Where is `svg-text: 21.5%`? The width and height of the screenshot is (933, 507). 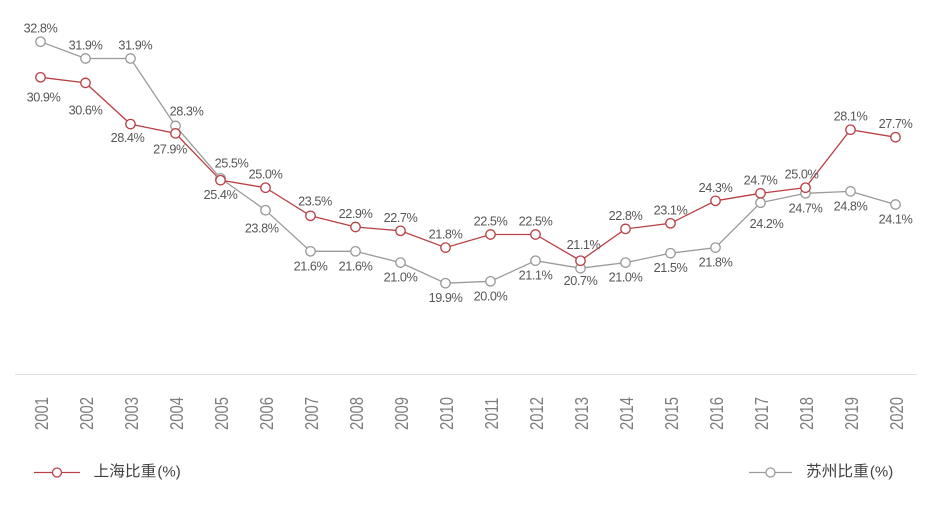
svg-text: 21.5% is located at coordinates (671, 268).